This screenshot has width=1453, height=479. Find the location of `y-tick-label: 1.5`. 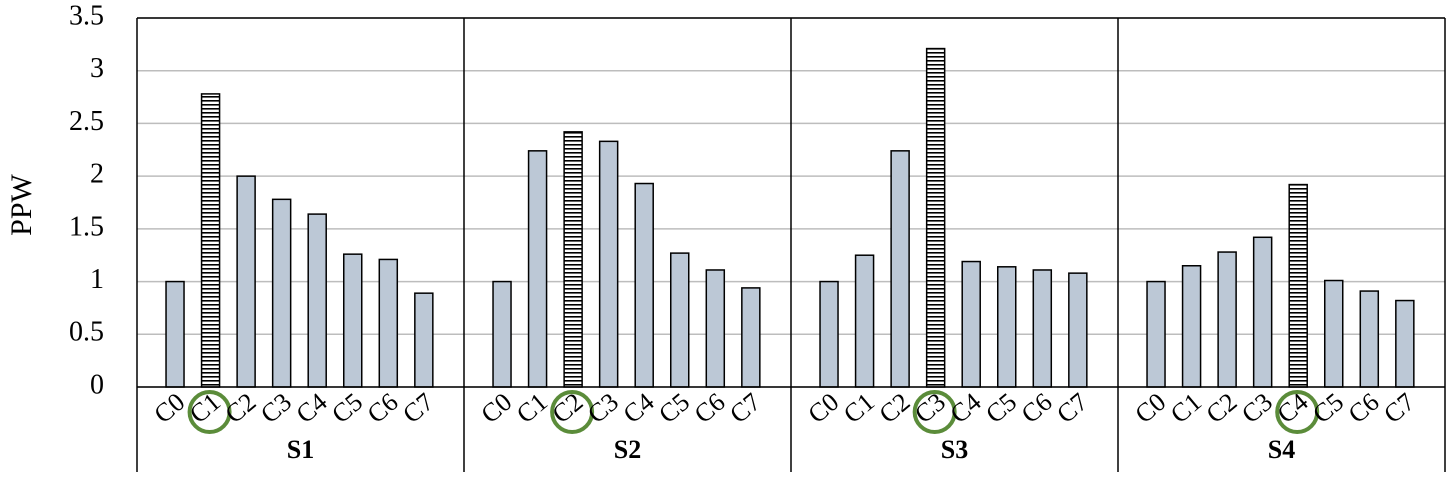

y-tick-label: 1.5 is located at coordinates (86, 226).